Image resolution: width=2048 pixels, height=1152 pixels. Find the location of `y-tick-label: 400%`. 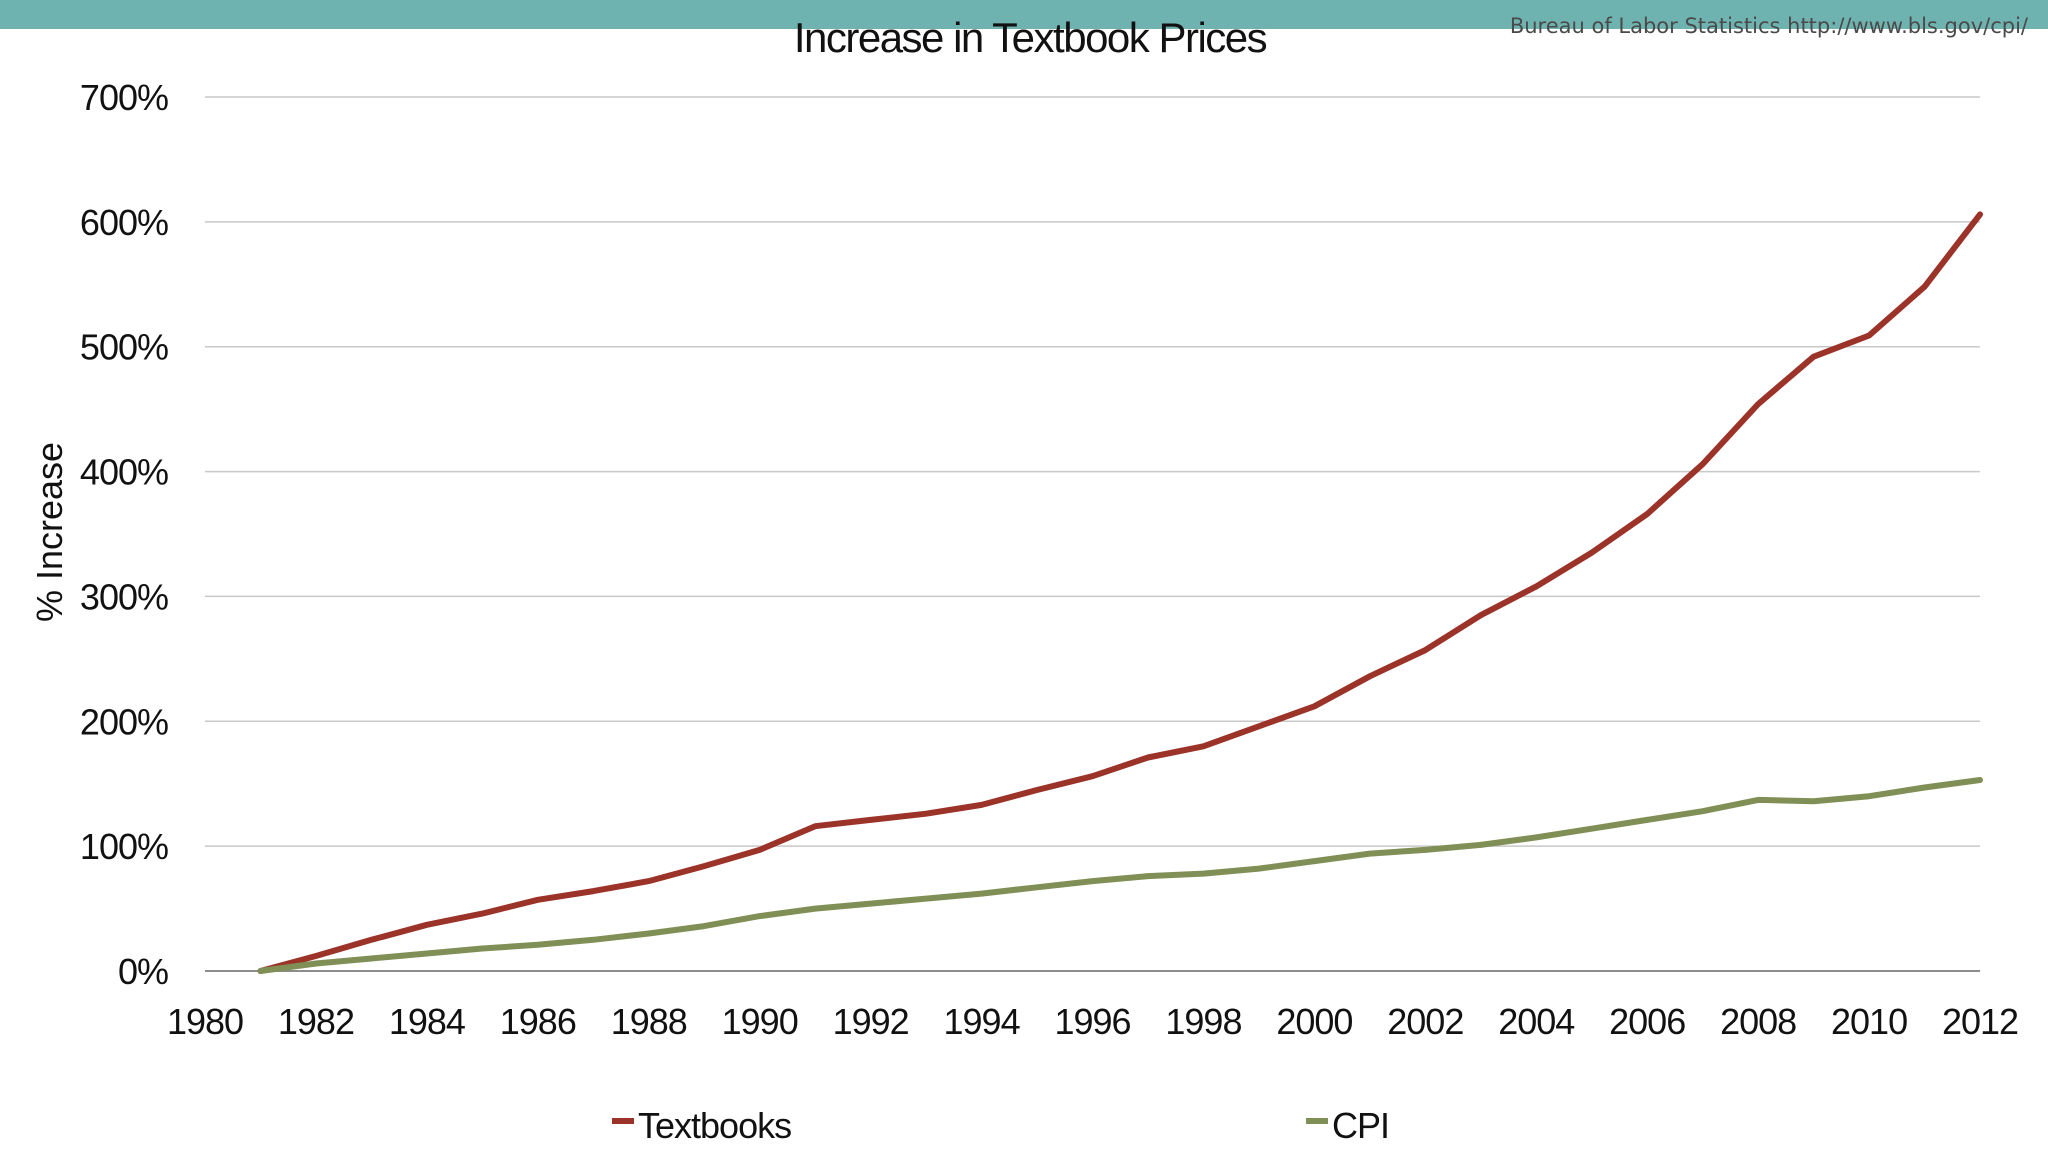

y-tick-label: 400% is located at coordinates (124, 472).